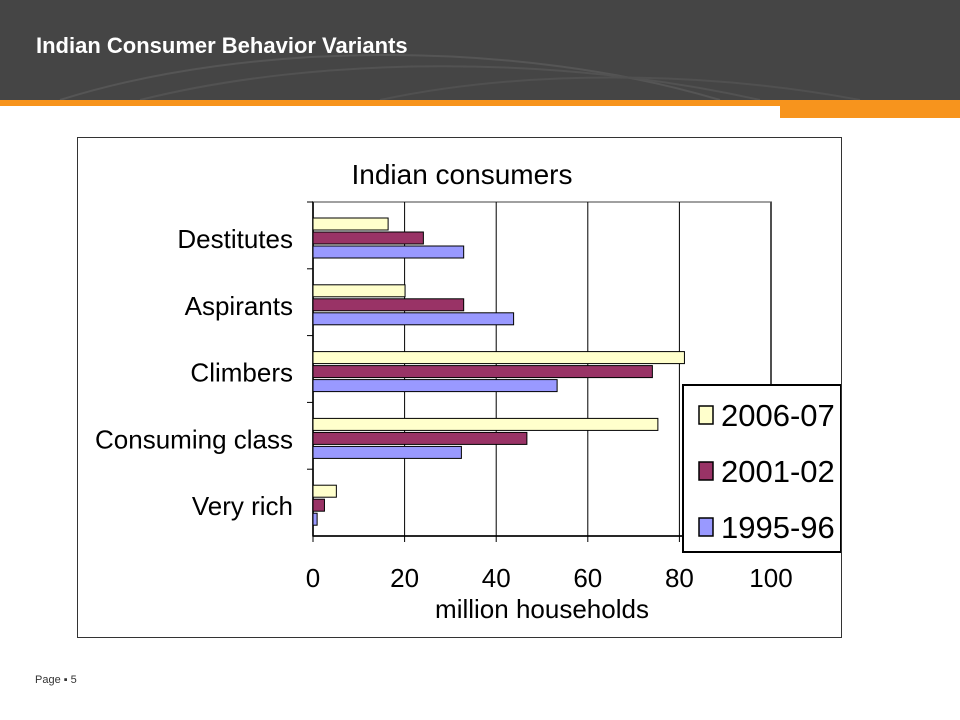  What do you see at coordinates (387, 452) in the screenshot?
I see `bar-1995-96-consuming-class` at bounding box center [387, 452].